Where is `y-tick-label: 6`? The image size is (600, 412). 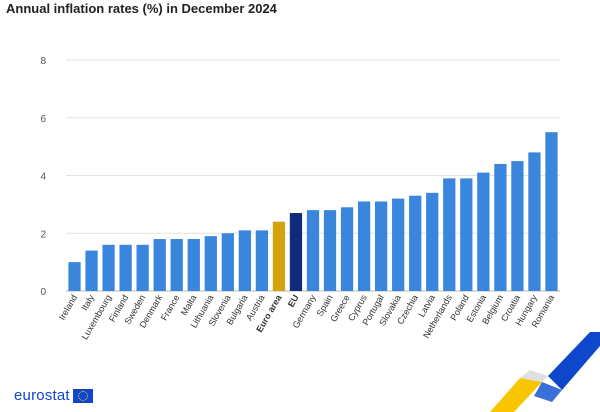
y-tick-label: 6 is located at coordinates (43, 119).